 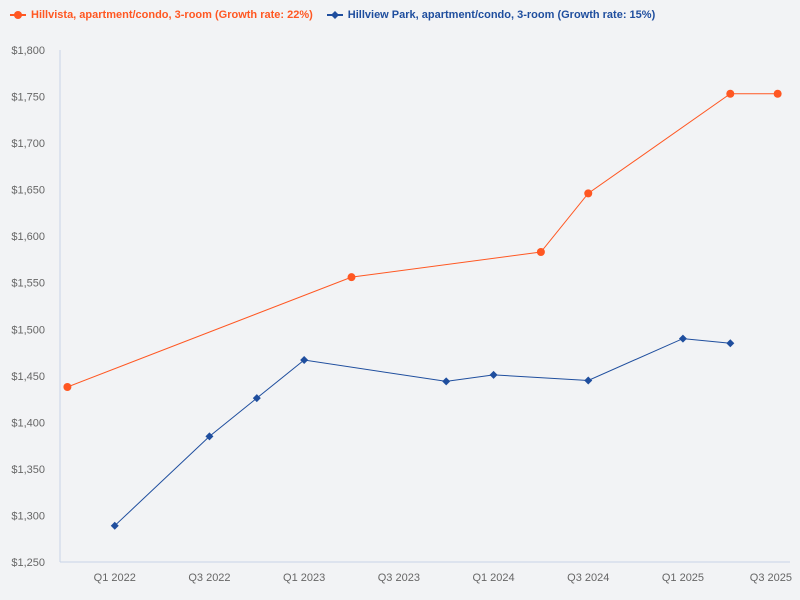 I want to click on y-tick-label: $1,650, so click(x=28, y=191).